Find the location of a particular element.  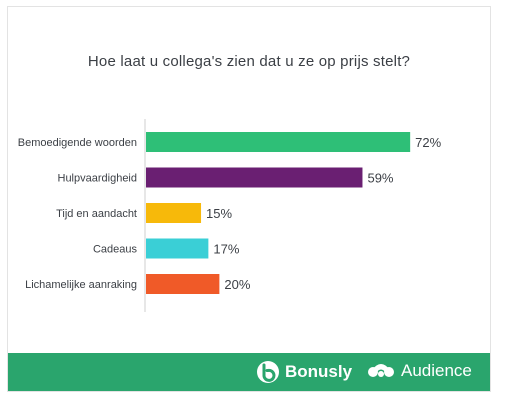

bonusly-logo-icon is located at coordinates (268, 372).